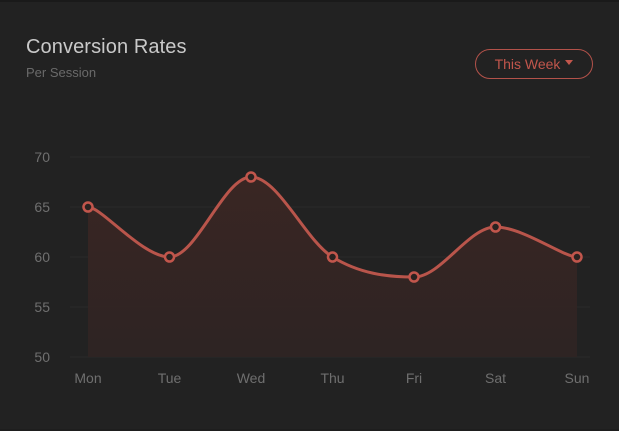 This screenshot has height=431, width=619. Describe the element at coordinates (42, 307) in the screenshot. I see `y-tick-label: 55` at that location.